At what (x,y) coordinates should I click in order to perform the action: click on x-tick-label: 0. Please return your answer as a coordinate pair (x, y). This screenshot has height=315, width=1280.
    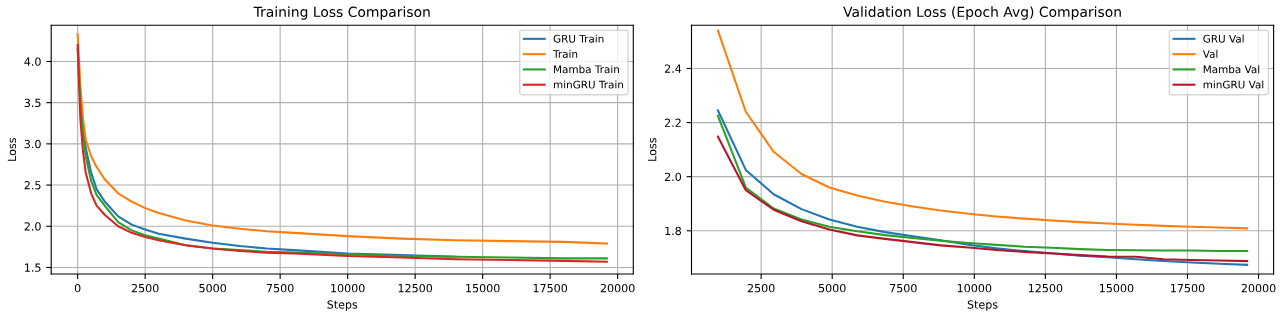
    Looking at the image, I should click on (77, 288).